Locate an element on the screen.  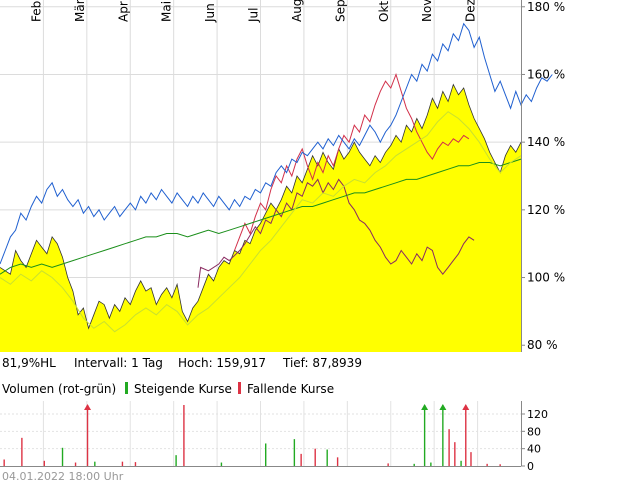
rising-swatch is located at coordinates (126, 388).